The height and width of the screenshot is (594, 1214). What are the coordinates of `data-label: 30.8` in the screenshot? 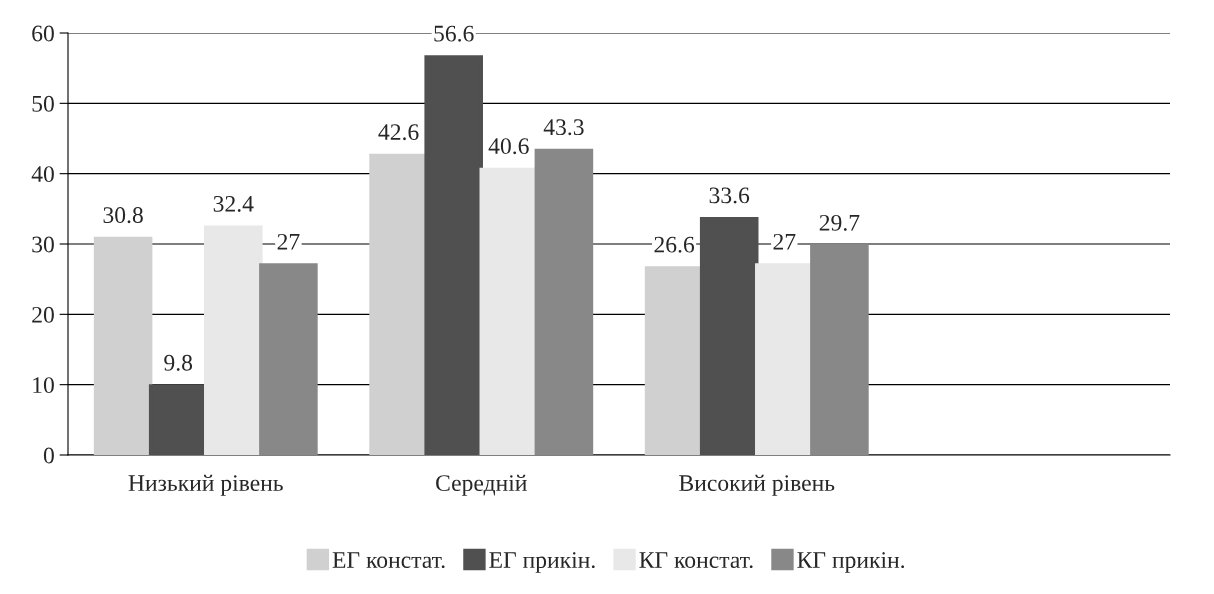 It's located at (123, 215).